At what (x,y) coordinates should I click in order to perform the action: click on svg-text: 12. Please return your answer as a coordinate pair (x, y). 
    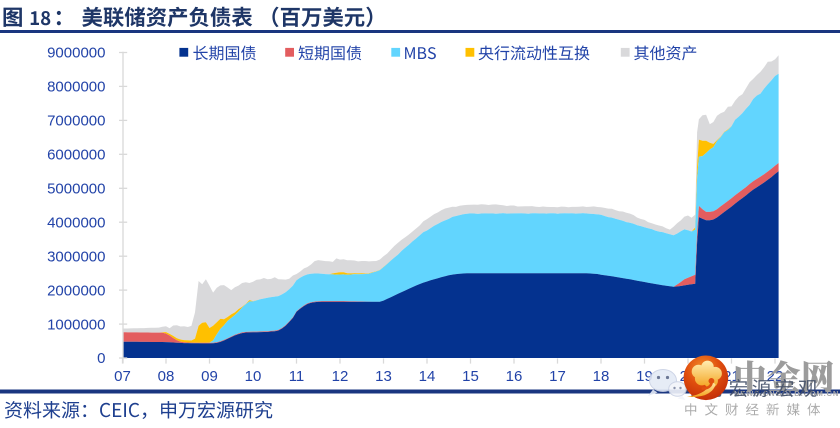
    Looking at the image, I should click on (340, 376).